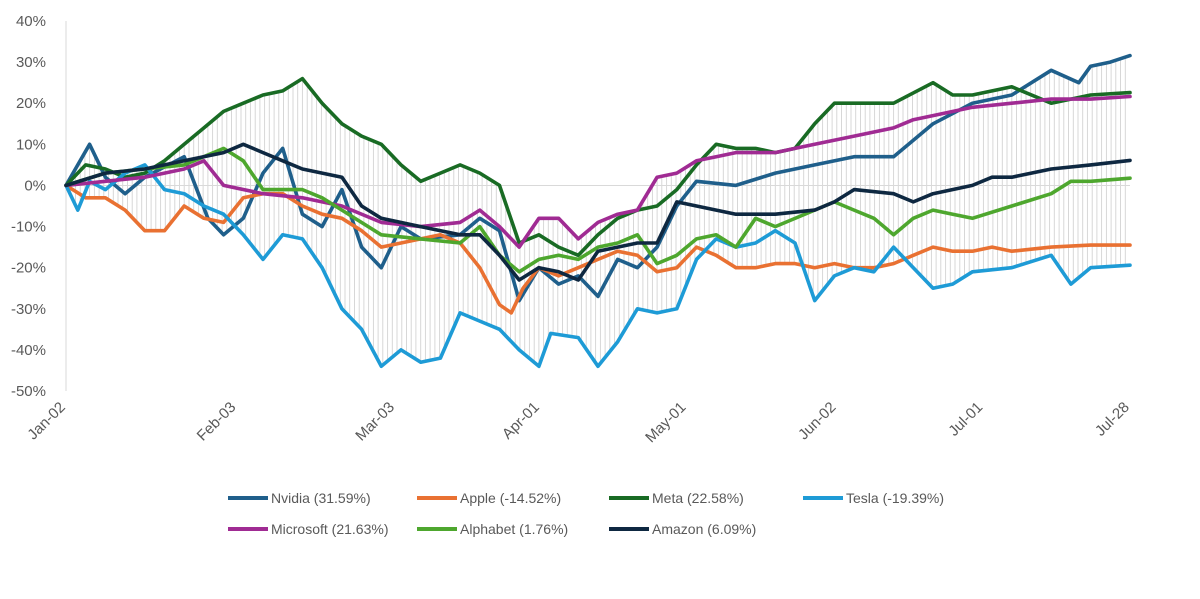 This screenshot has width=1200, height=599. What do you see at coordinates (31, 21) in the screenshot?
I see `y-tick-label: 40%` at bounding box center [31, 21].